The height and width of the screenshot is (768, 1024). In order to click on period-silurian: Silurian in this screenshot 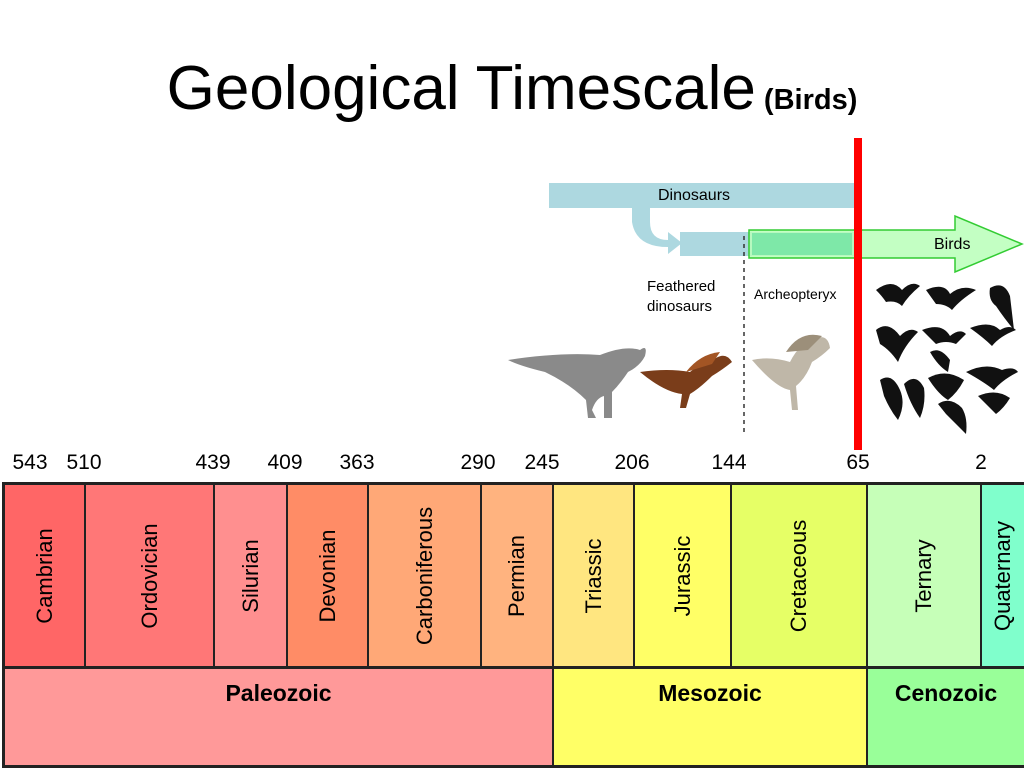, I will do `click(251, 575)`.